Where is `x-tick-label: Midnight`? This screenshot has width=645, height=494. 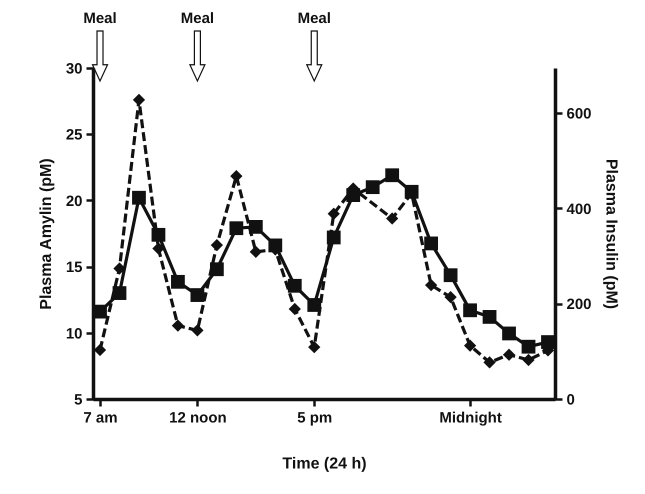
x-tick-label: Midnight is located at coordinates (470, 418).